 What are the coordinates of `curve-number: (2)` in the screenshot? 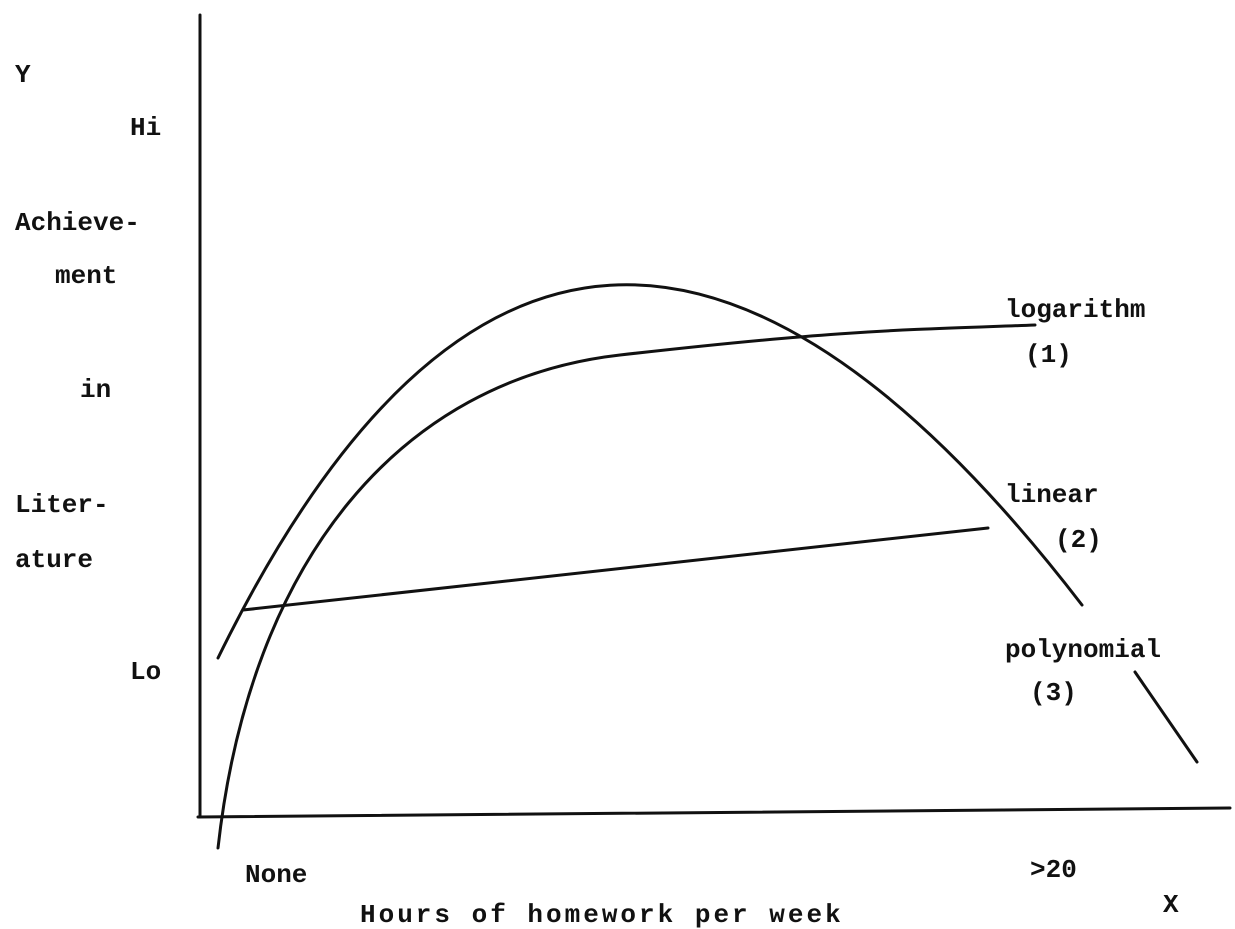 It's located at (1078, 540).